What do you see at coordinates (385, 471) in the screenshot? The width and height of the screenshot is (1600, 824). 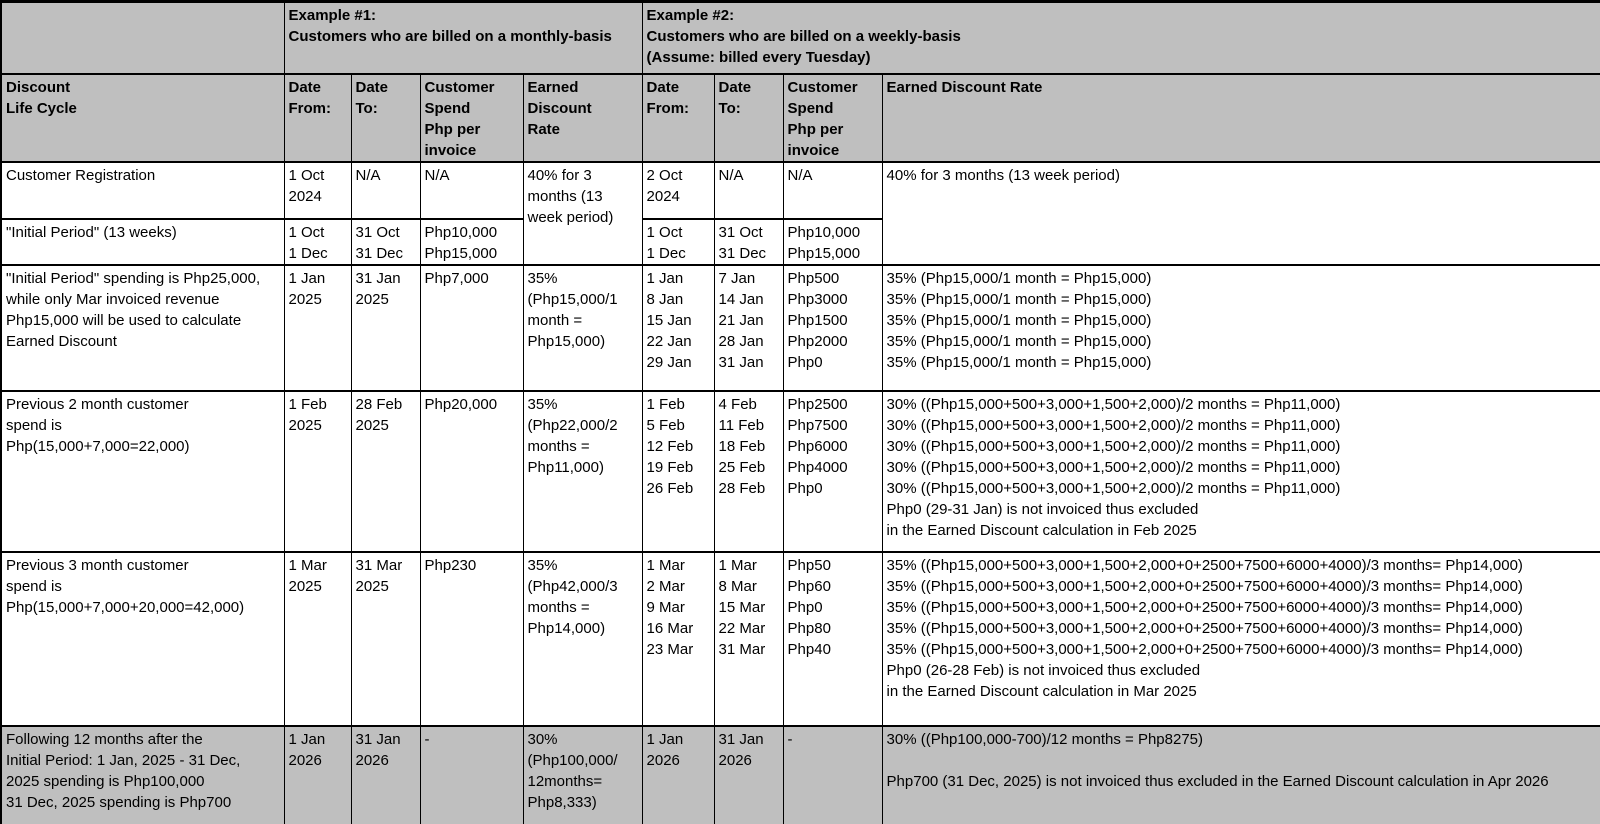 I see `cell-ex1-date-to: 28 Feb 2025` at bounding box center [385, 471].